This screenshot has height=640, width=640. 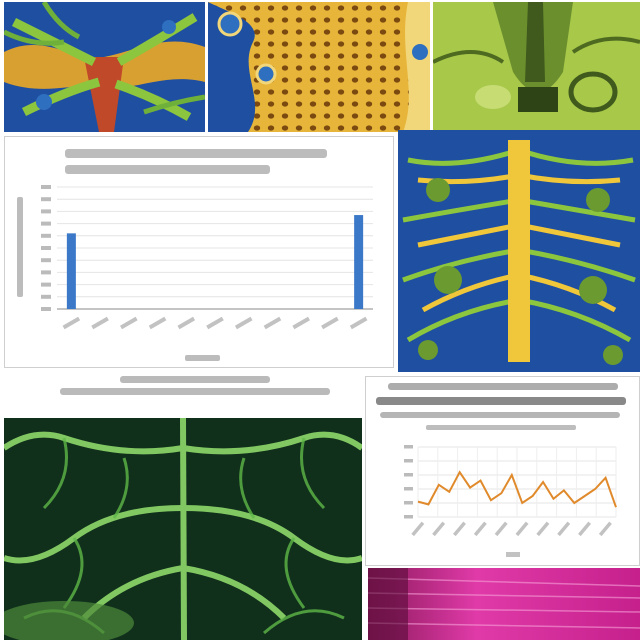 What do you see at coordinates (319, 67) in the screenshot?
I see `tissue-image-top-center` at bounding box center [319, 67].